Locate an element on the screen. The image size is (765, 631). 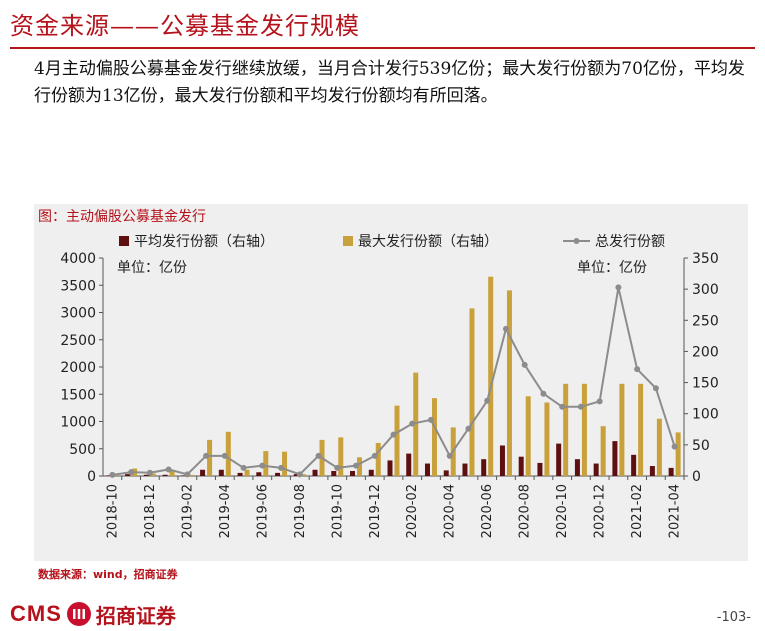
logo-company-name: 招商证券 is located at coordinates (135, 615).